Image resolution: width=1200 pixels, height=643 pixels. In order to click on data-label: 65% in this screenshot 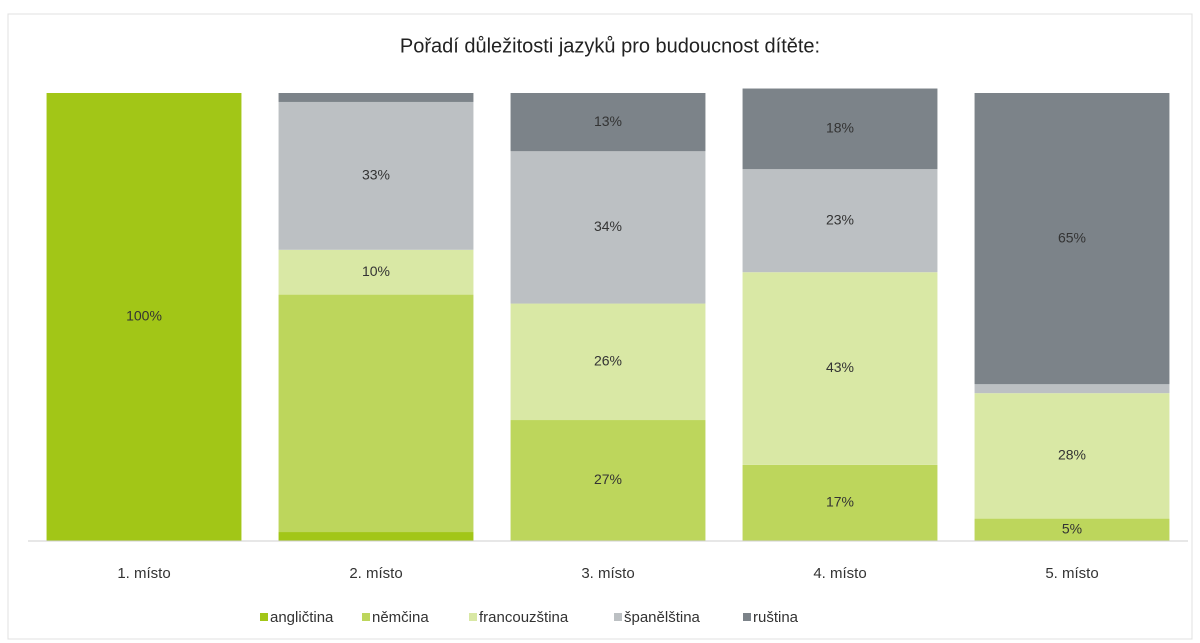, I will do `click(1072, 237)`.